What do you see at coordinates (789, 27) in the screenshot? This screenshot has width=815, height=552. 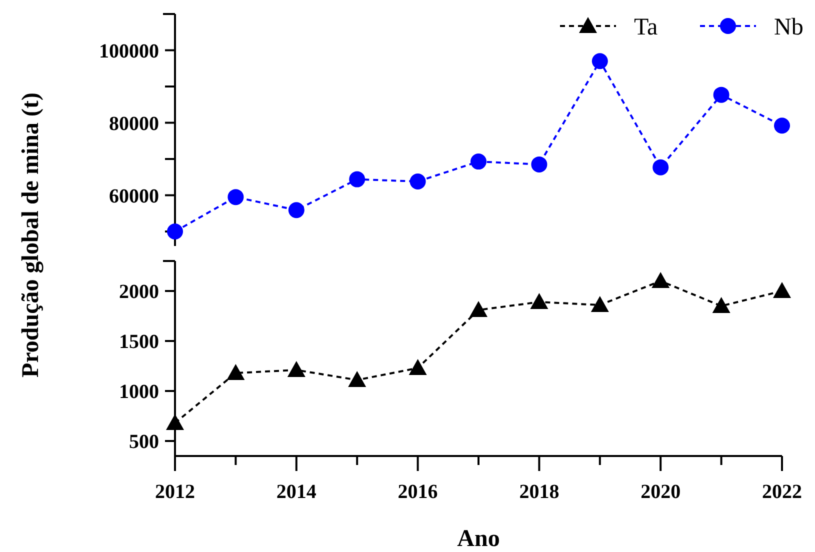 I see `legend-label: Nb` at bounding box center [789, 27].